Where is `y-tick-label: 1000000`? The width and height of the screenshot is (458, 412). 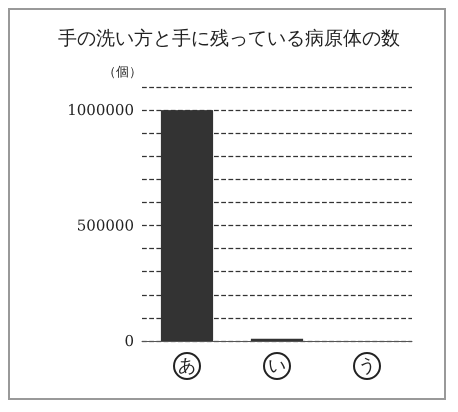 y-tick-label: 1000000 is located at coordinates (100, 110).